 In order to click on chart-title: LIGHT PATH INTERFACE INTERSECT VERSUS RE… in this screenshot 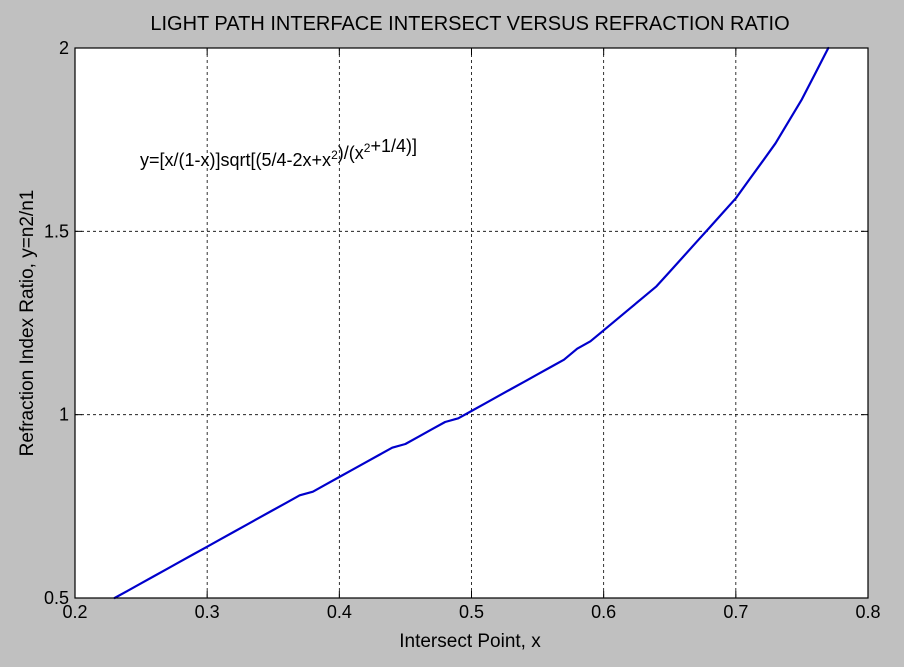, I will do `click(469, 24)`.